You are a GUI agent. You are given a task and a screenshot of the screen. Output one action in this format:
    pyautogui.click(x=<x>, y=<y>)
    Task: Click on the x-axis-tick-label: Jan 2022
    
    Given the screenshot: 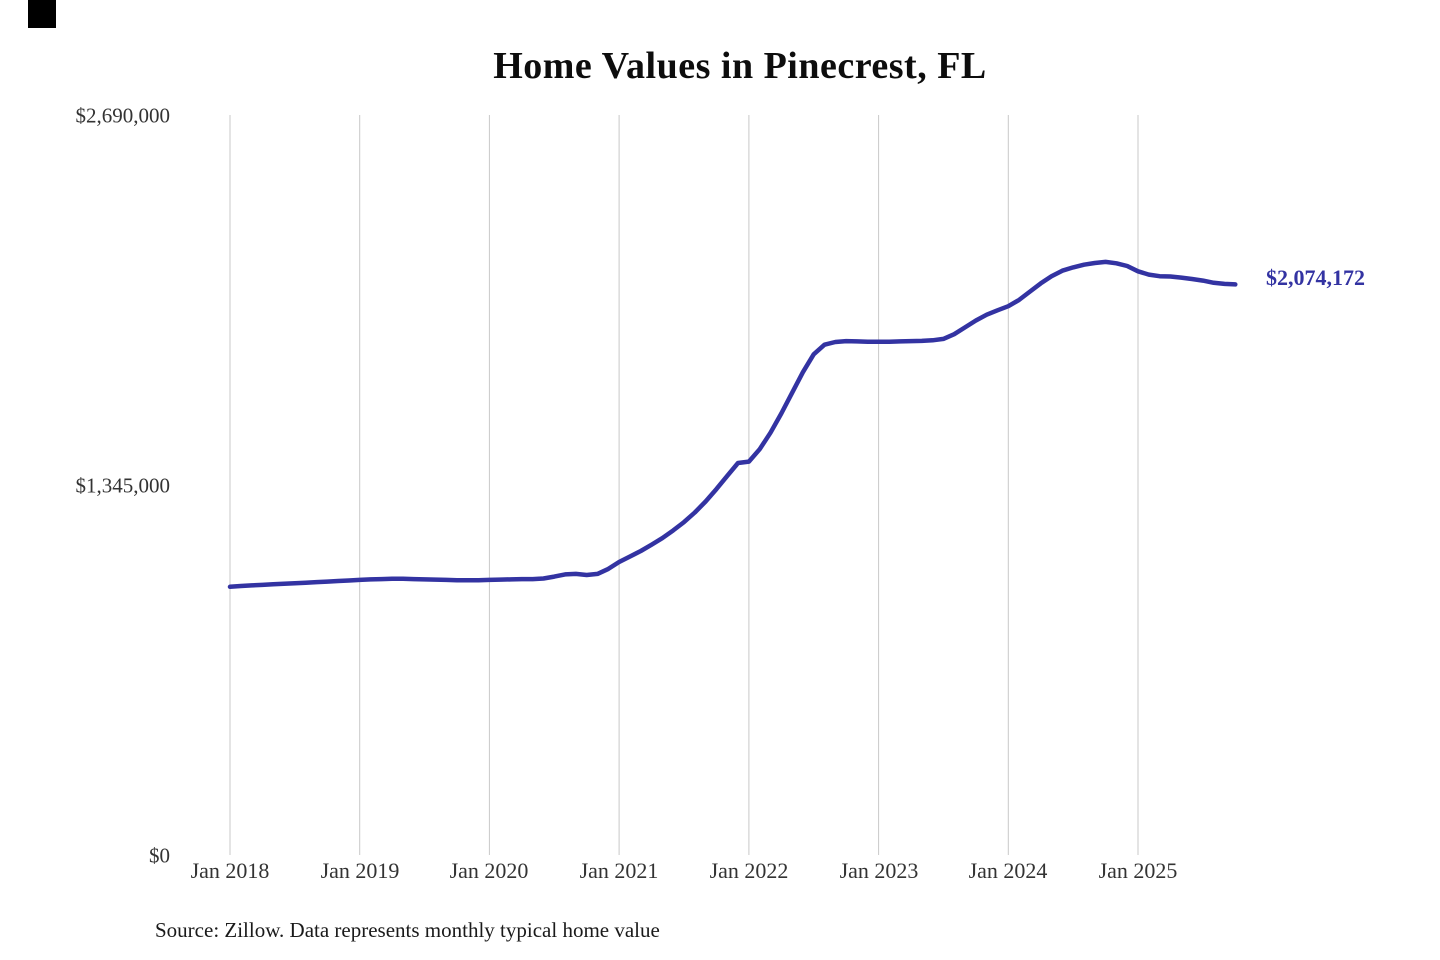 What is the action you would take?
    pyautogui.click(x=749, y=870)
    